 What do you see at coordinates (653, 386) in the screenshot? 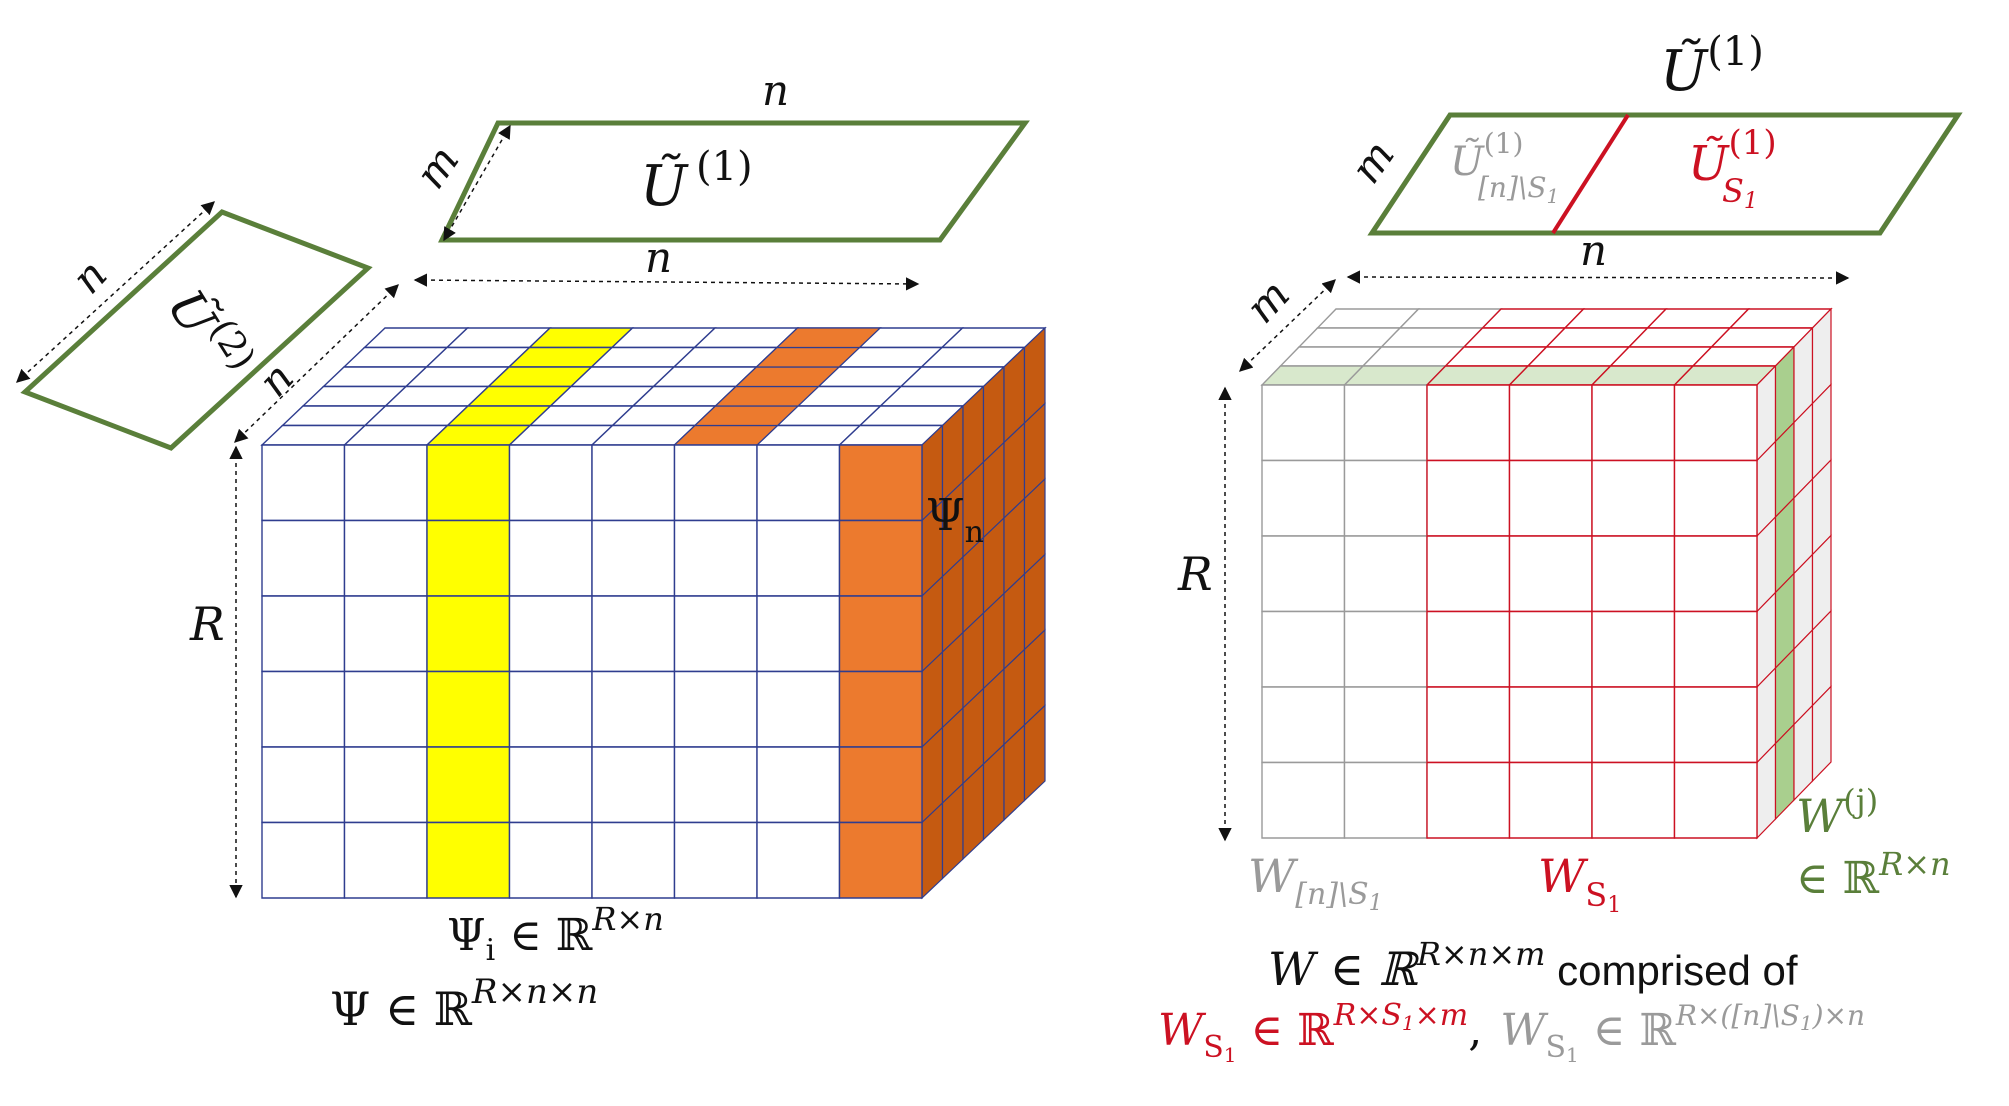
I see `left-cube-top-face` at bounding box center [653, 386].